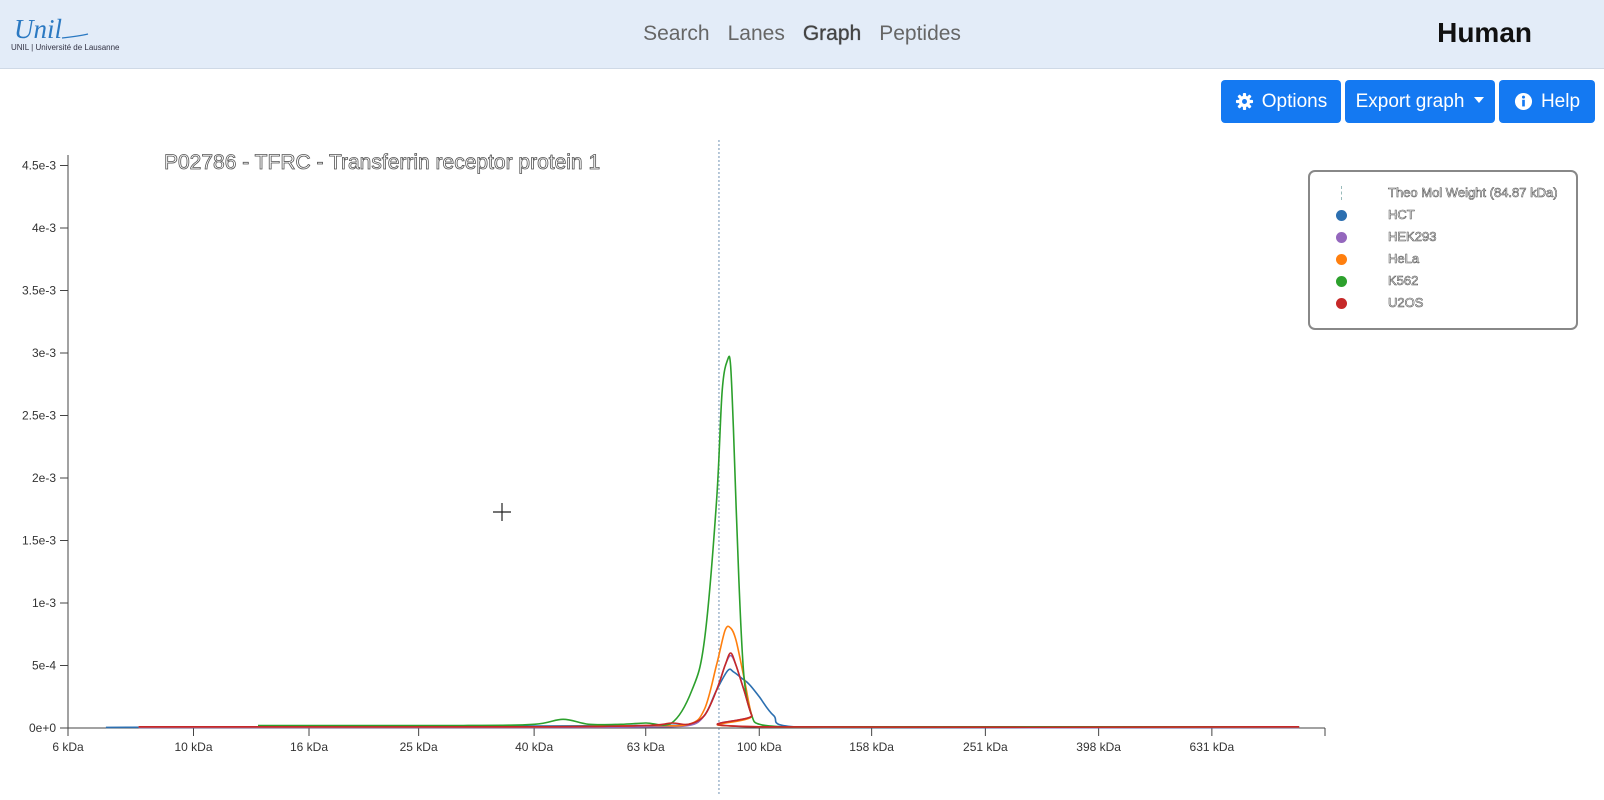  Describe the element at coordinates (1412, 237) in the screenshot. I see `legend-label-hek293: HEK293` at that location.